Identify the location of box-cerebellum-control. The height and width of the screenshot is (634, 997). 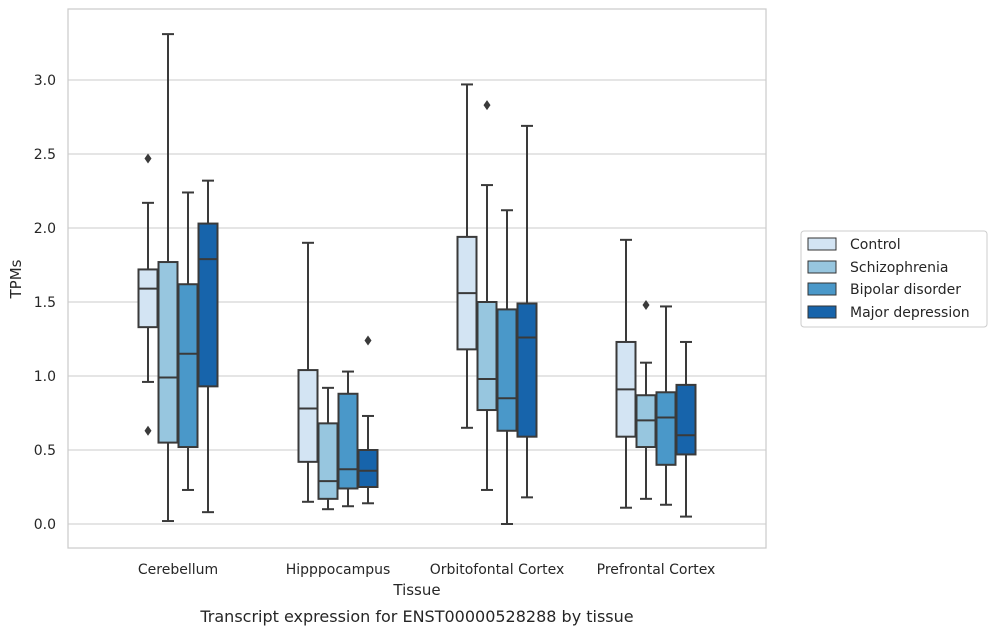
(148, 294).